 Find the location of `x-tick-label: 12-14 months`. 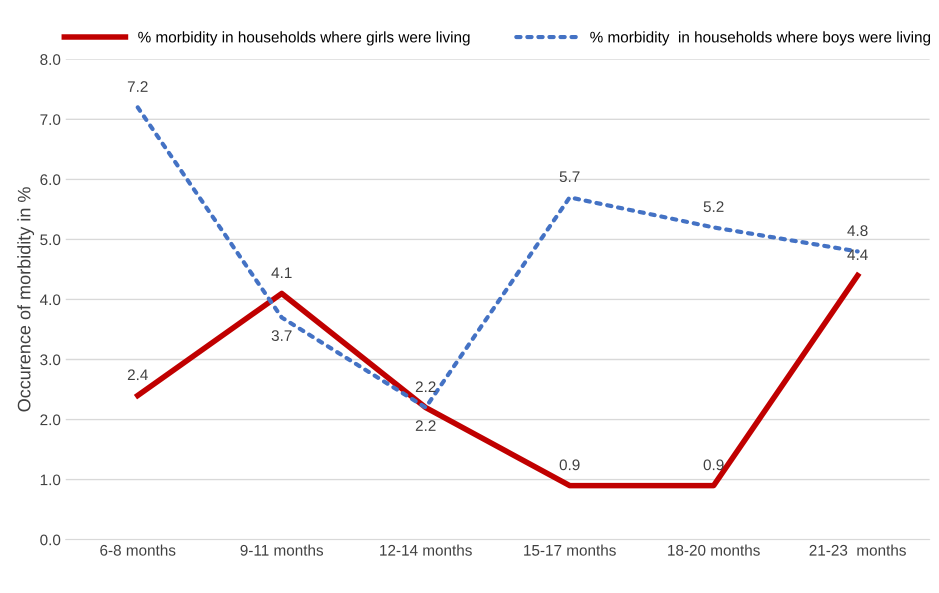

x-tick-label: 12-14 months is located at coordinates (426, 550).